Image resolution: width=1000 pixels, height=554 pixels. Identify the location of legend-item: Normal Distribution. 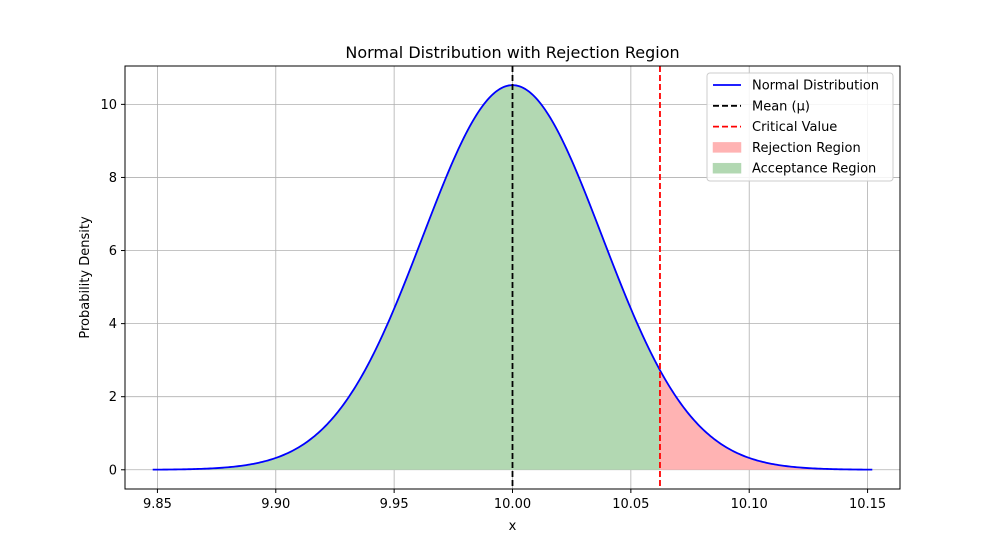
(796, 86).